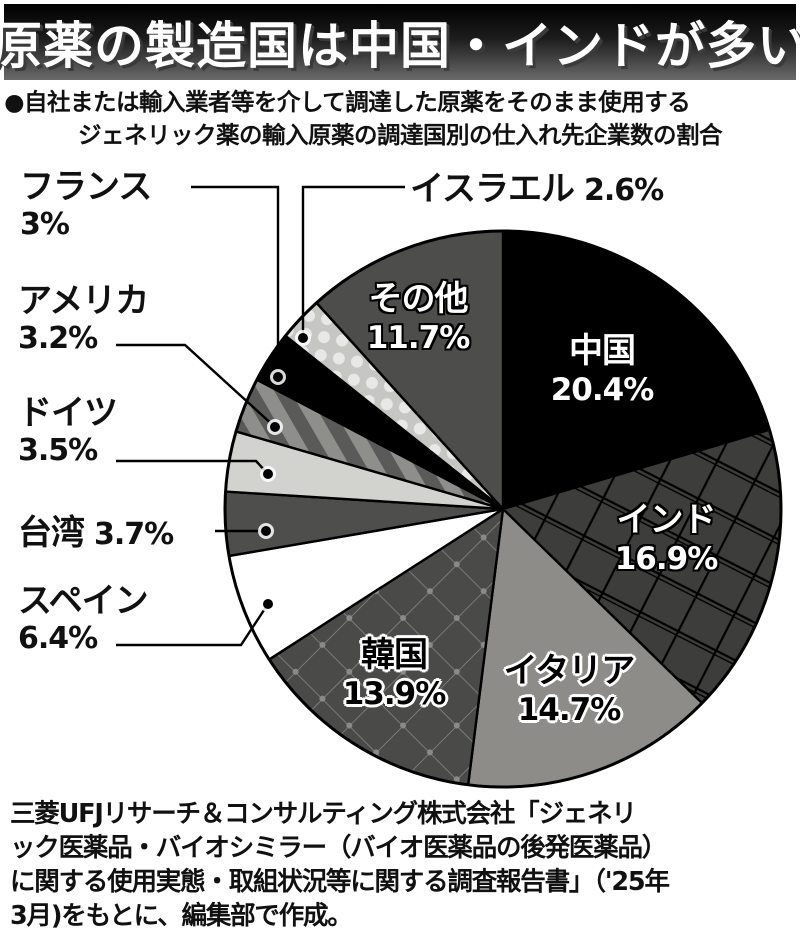 The width and height of the screenshot is (800, 940). I want to click on label-france-name: フランス, so click(86, 187).